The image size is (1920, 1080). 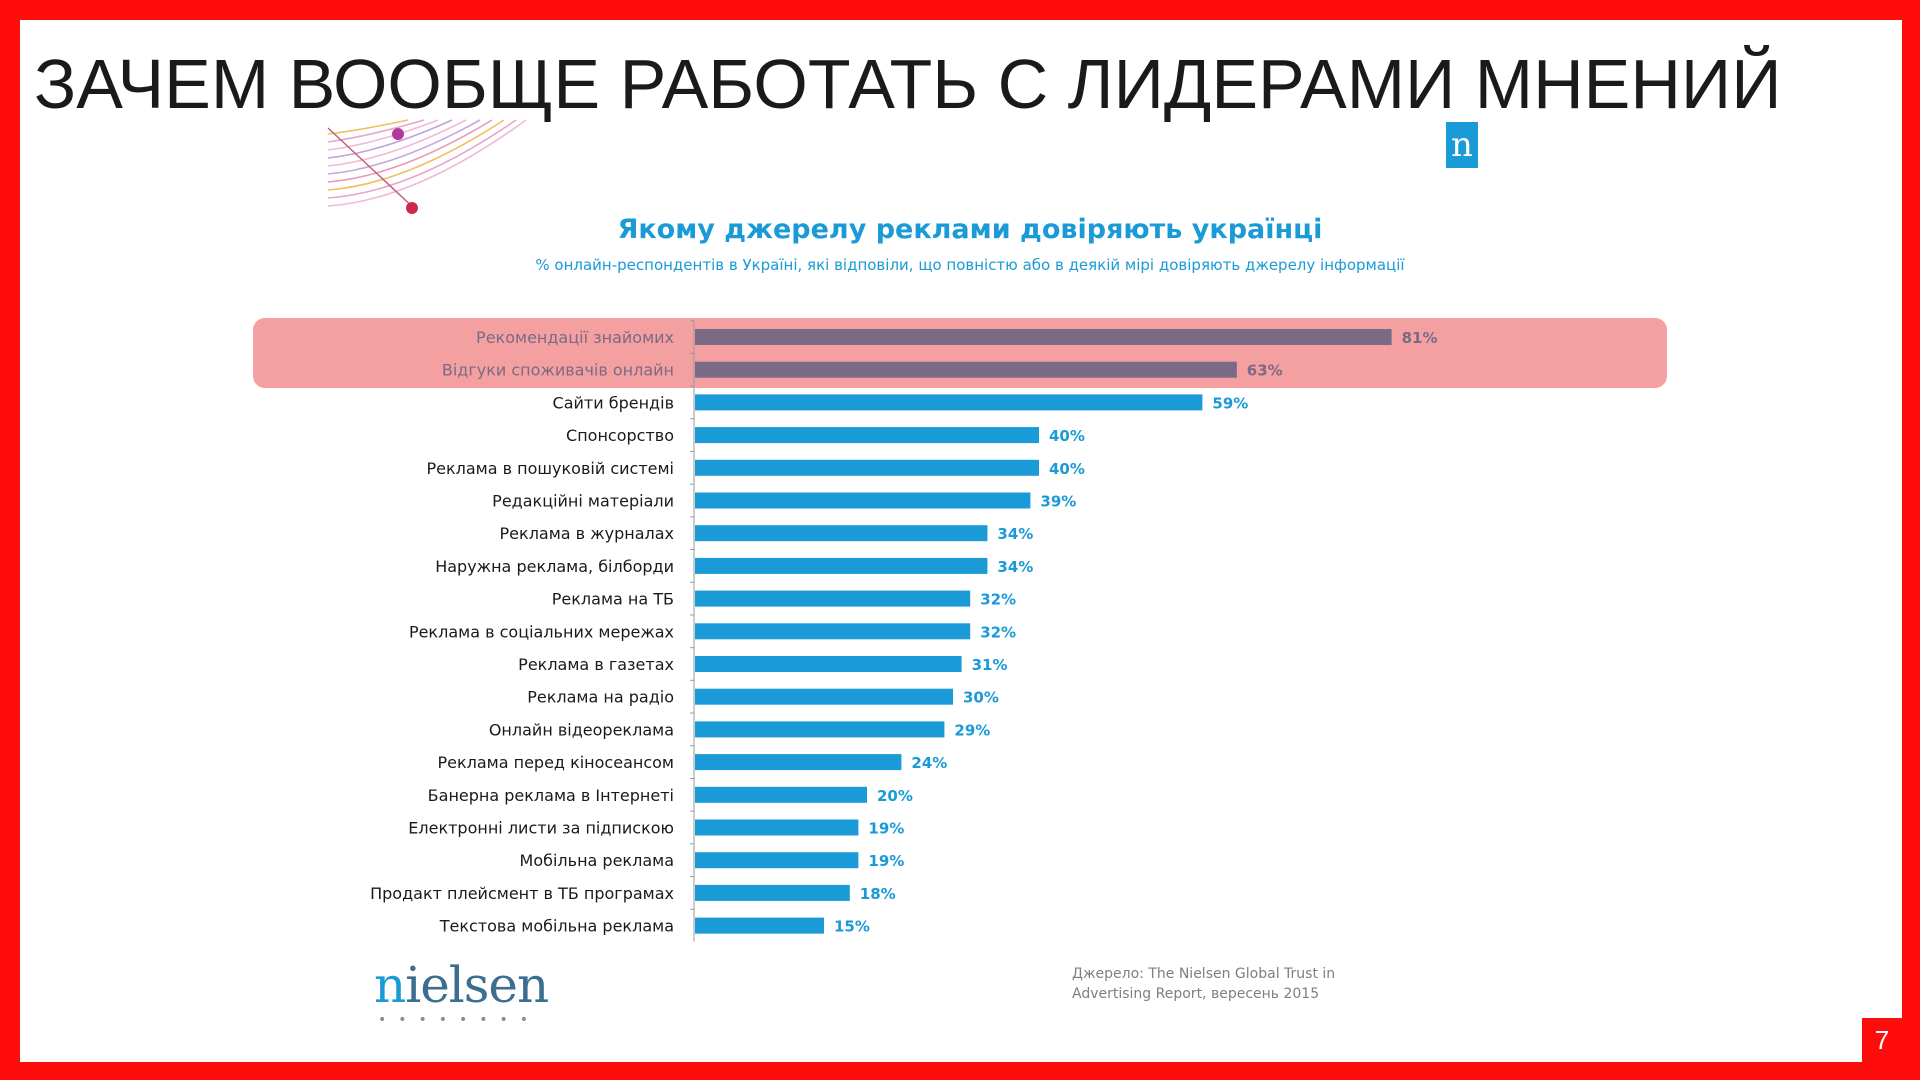 What do you see at coordinates (613, 402) in the screenshot?
I see `category-label: Сайти брендів` at bounding box center [613, 402].